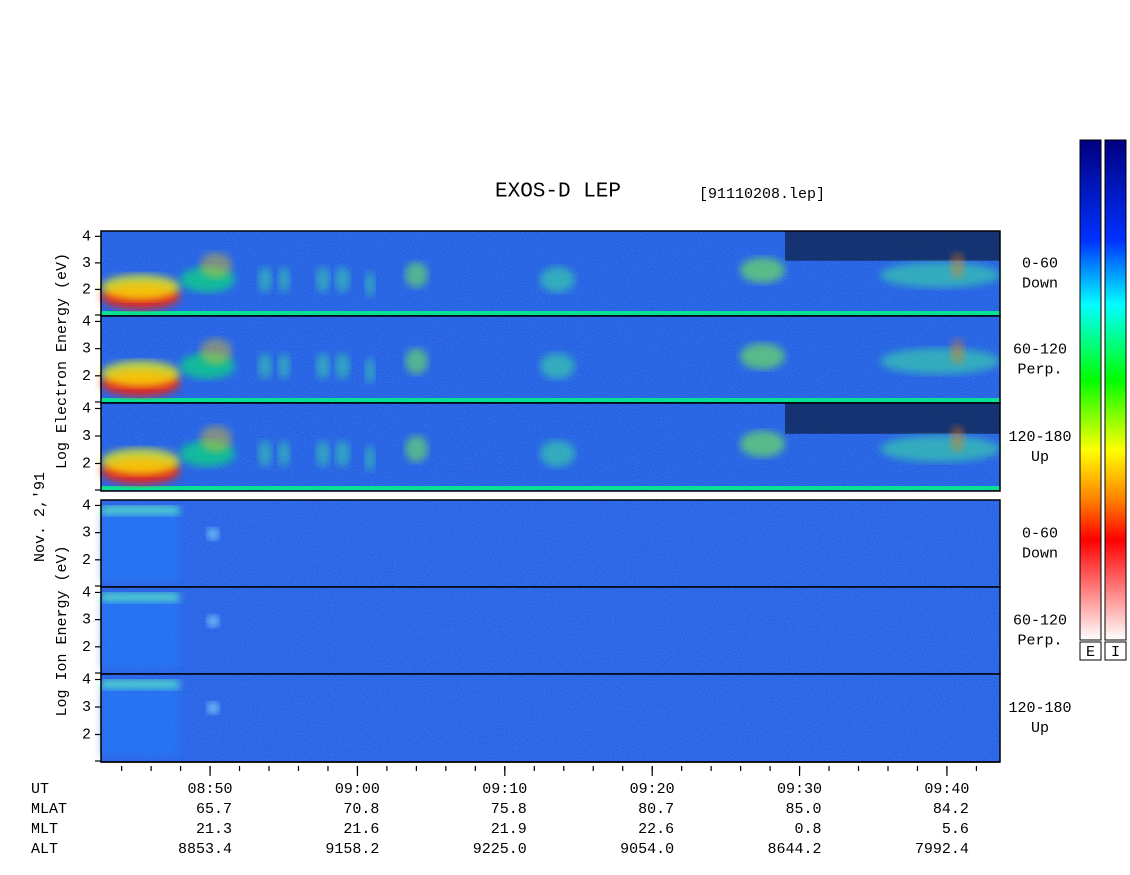 The width and height of the screenshot is (1130, 875). I want to click on x-tick-label: 09:30, so click(799, 789).